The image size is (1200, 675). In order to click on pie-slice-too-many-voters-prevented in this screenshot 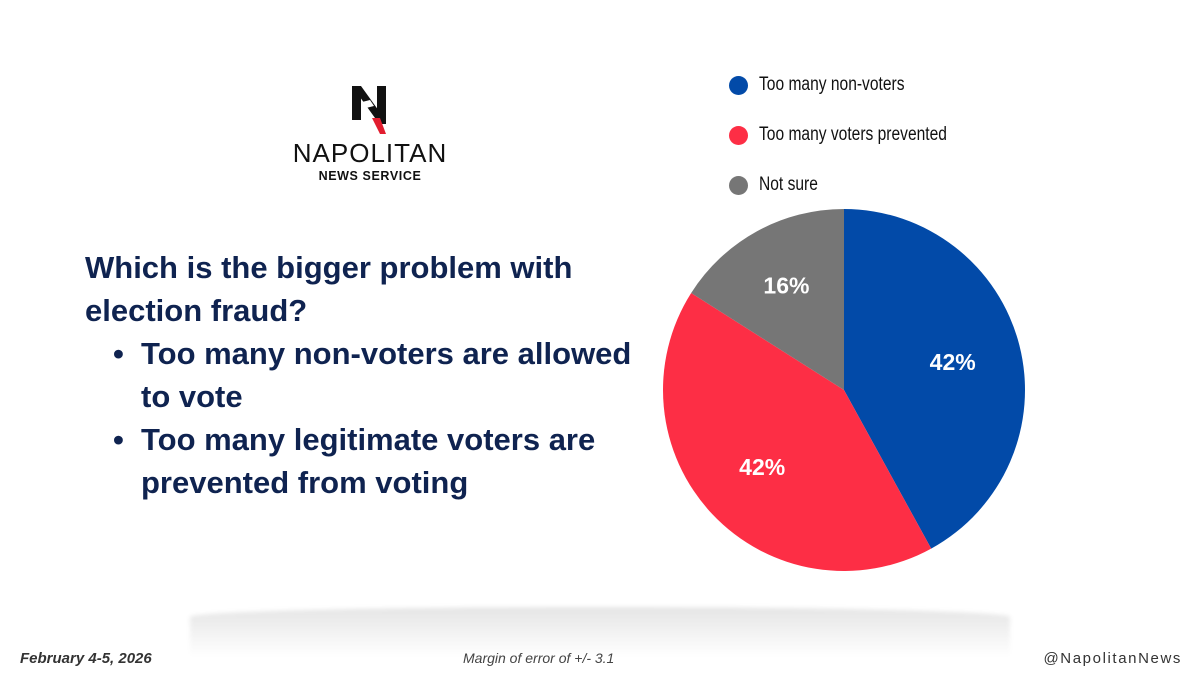, I will do `click(797, 432)`.